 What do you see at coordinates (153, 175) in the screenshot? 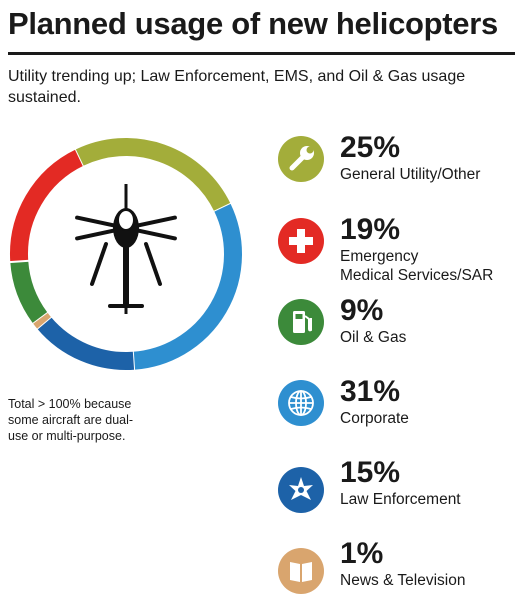
I see `donut-slice-general-utility-other` at bounding box center [153, 175].